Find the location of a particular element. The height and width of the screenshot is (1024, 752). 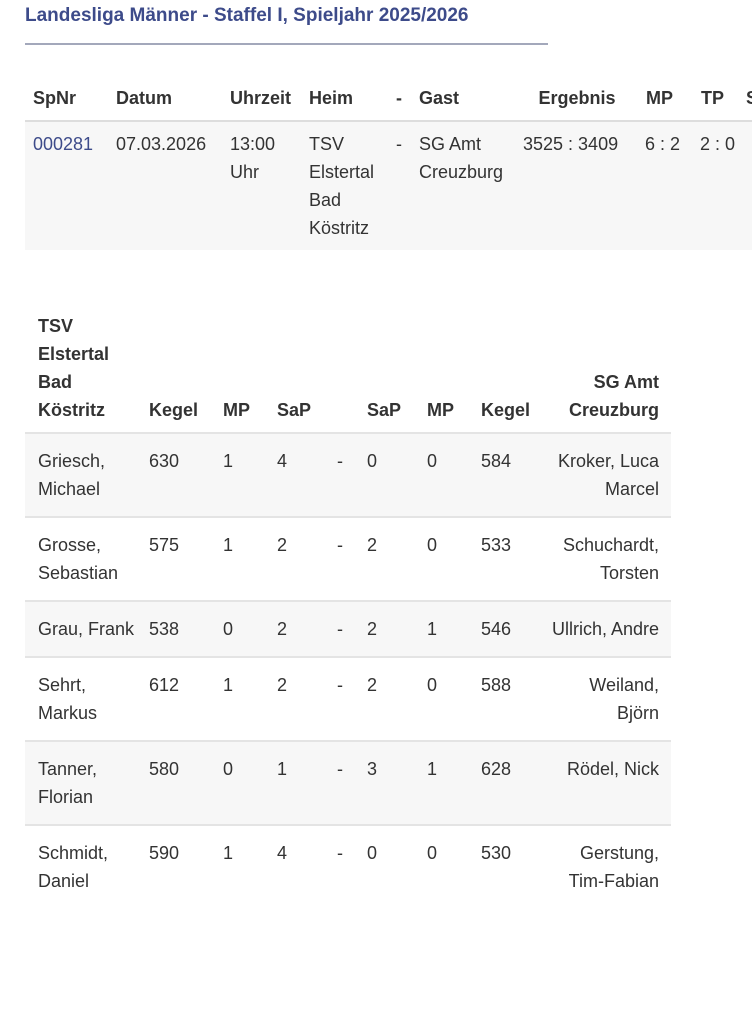

uhrzeit: 13:00 Uhr is located at coordinates (261, 185).